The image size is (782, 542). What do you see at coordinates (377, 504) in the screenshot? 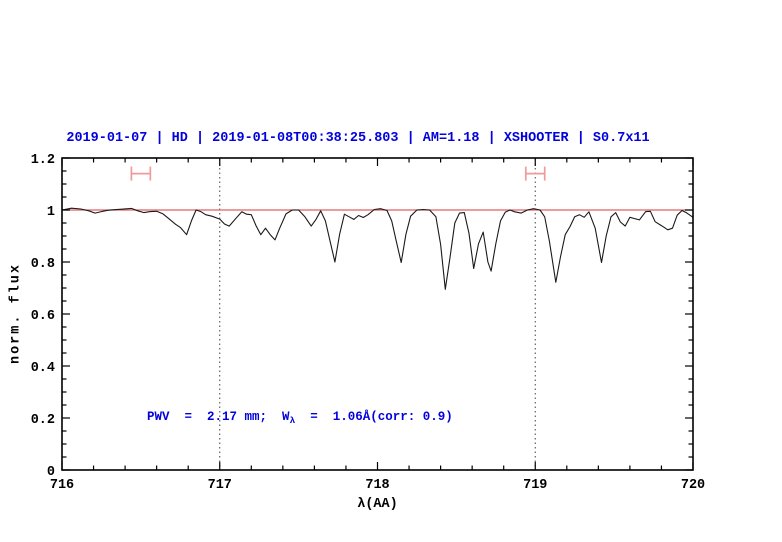
I see `x-axis-label: λ(AA)` at bounding box center [377, 504].